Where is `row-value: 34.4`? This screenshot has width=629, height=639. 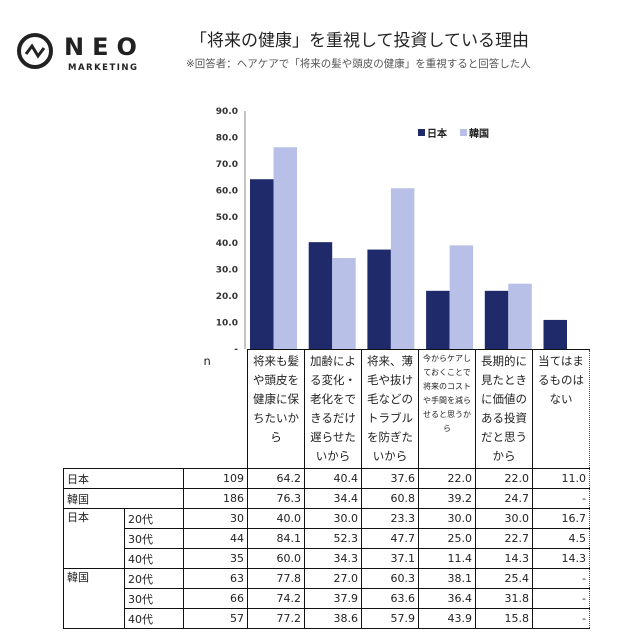 row-value: 34.4 is located at coordinates (333, 498).